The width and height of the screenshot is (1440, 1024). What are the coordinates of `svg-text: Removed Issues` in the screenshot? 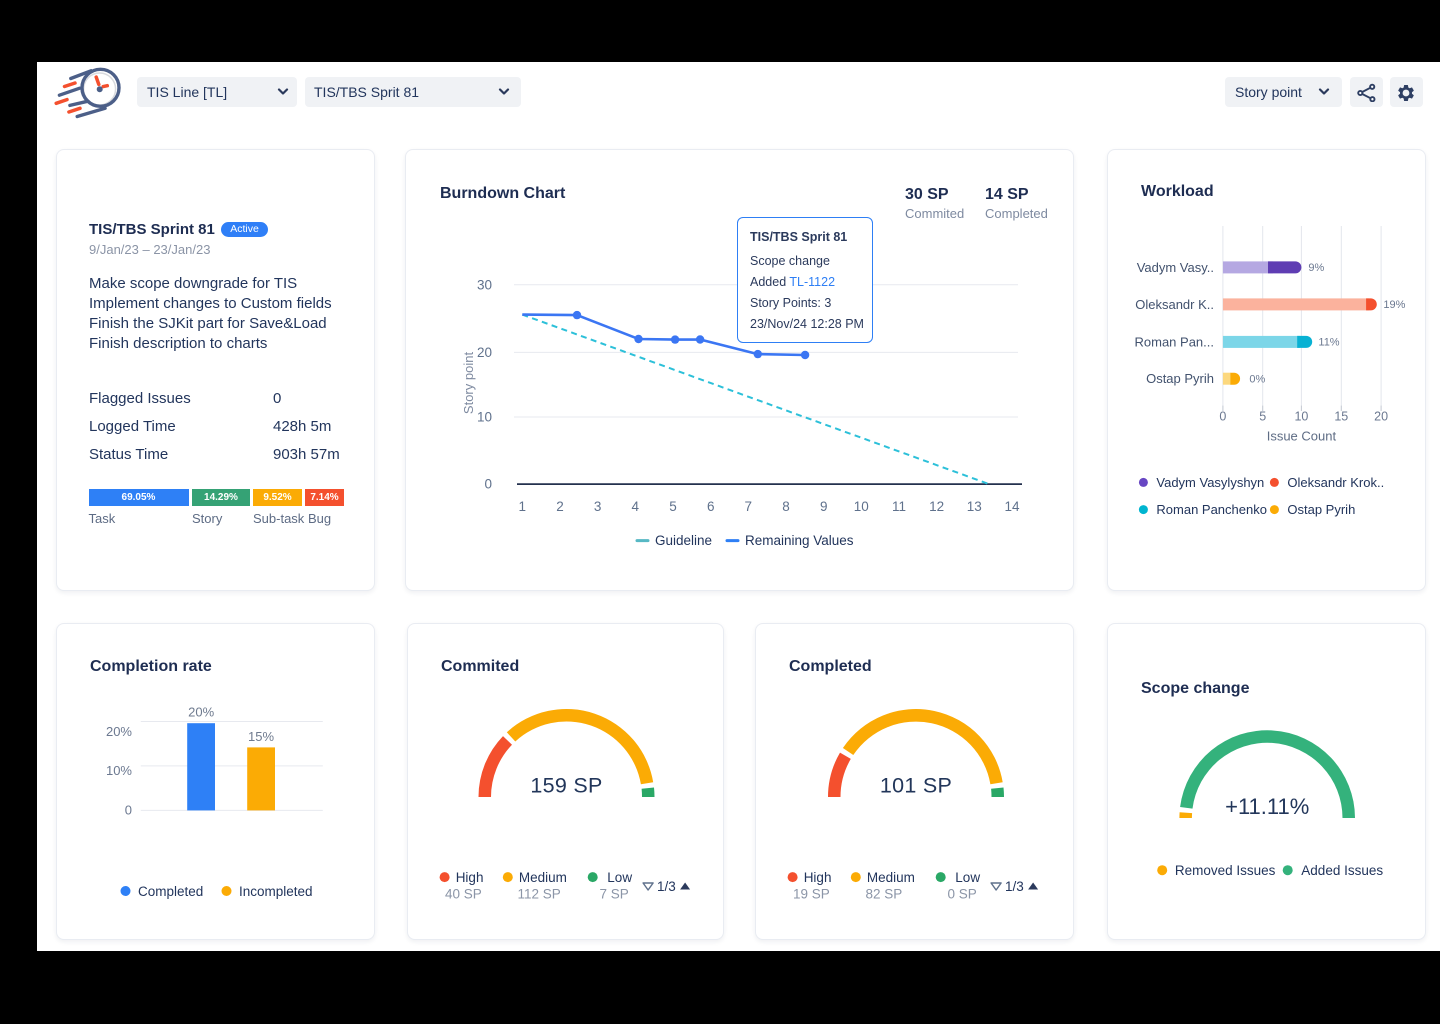 It's located at (1225, 870).